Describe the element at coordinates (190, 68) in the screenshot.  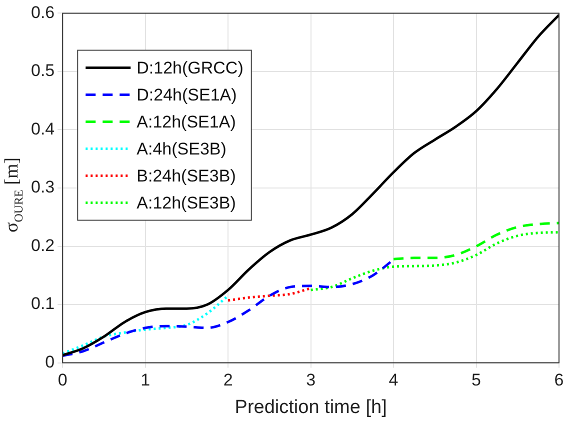
I see `legend-label: D:12h(GRCC)` at that location.